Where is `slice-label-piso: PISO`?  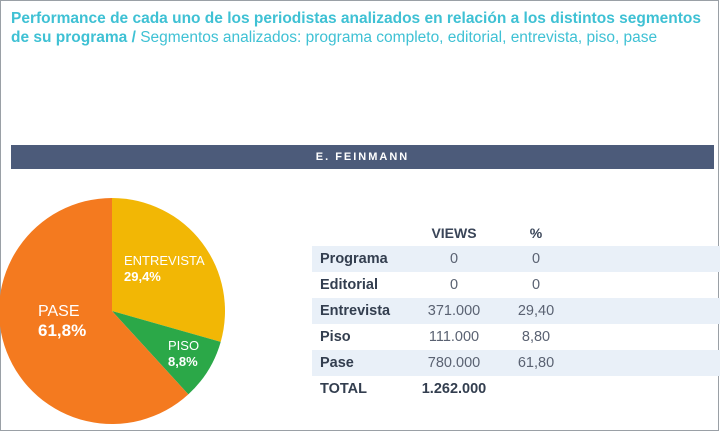 slice-label-piso: PISO is located at coordinates (183, 345).